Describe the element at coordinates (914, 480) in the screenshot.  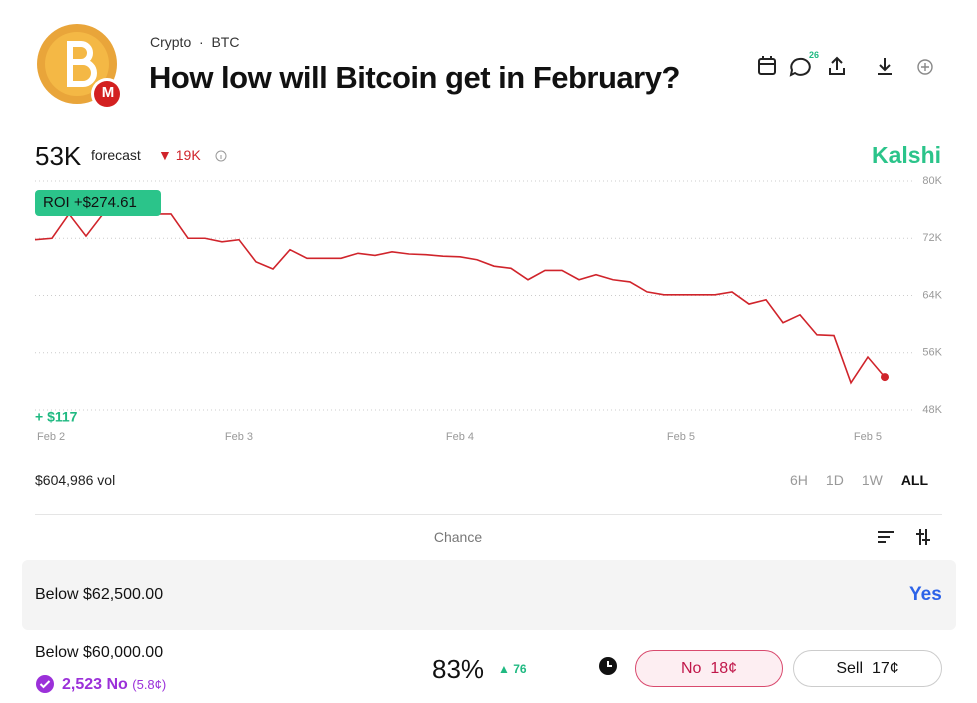
I see `range-option: ALL` at that location.